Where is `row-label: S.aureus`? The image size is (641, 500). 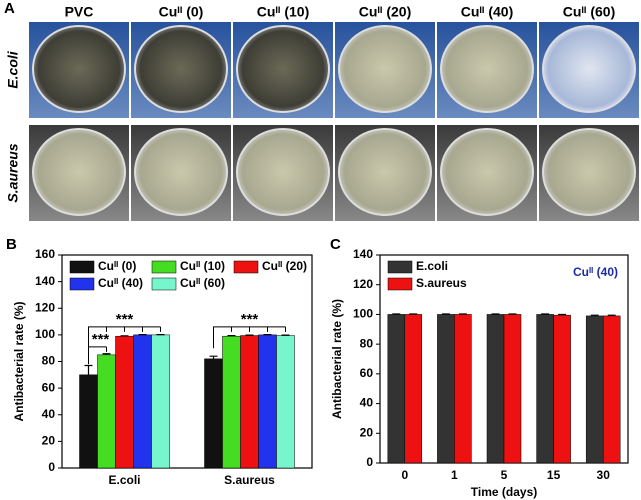 row-label: S.aureus is located at coordinates (13, 172).